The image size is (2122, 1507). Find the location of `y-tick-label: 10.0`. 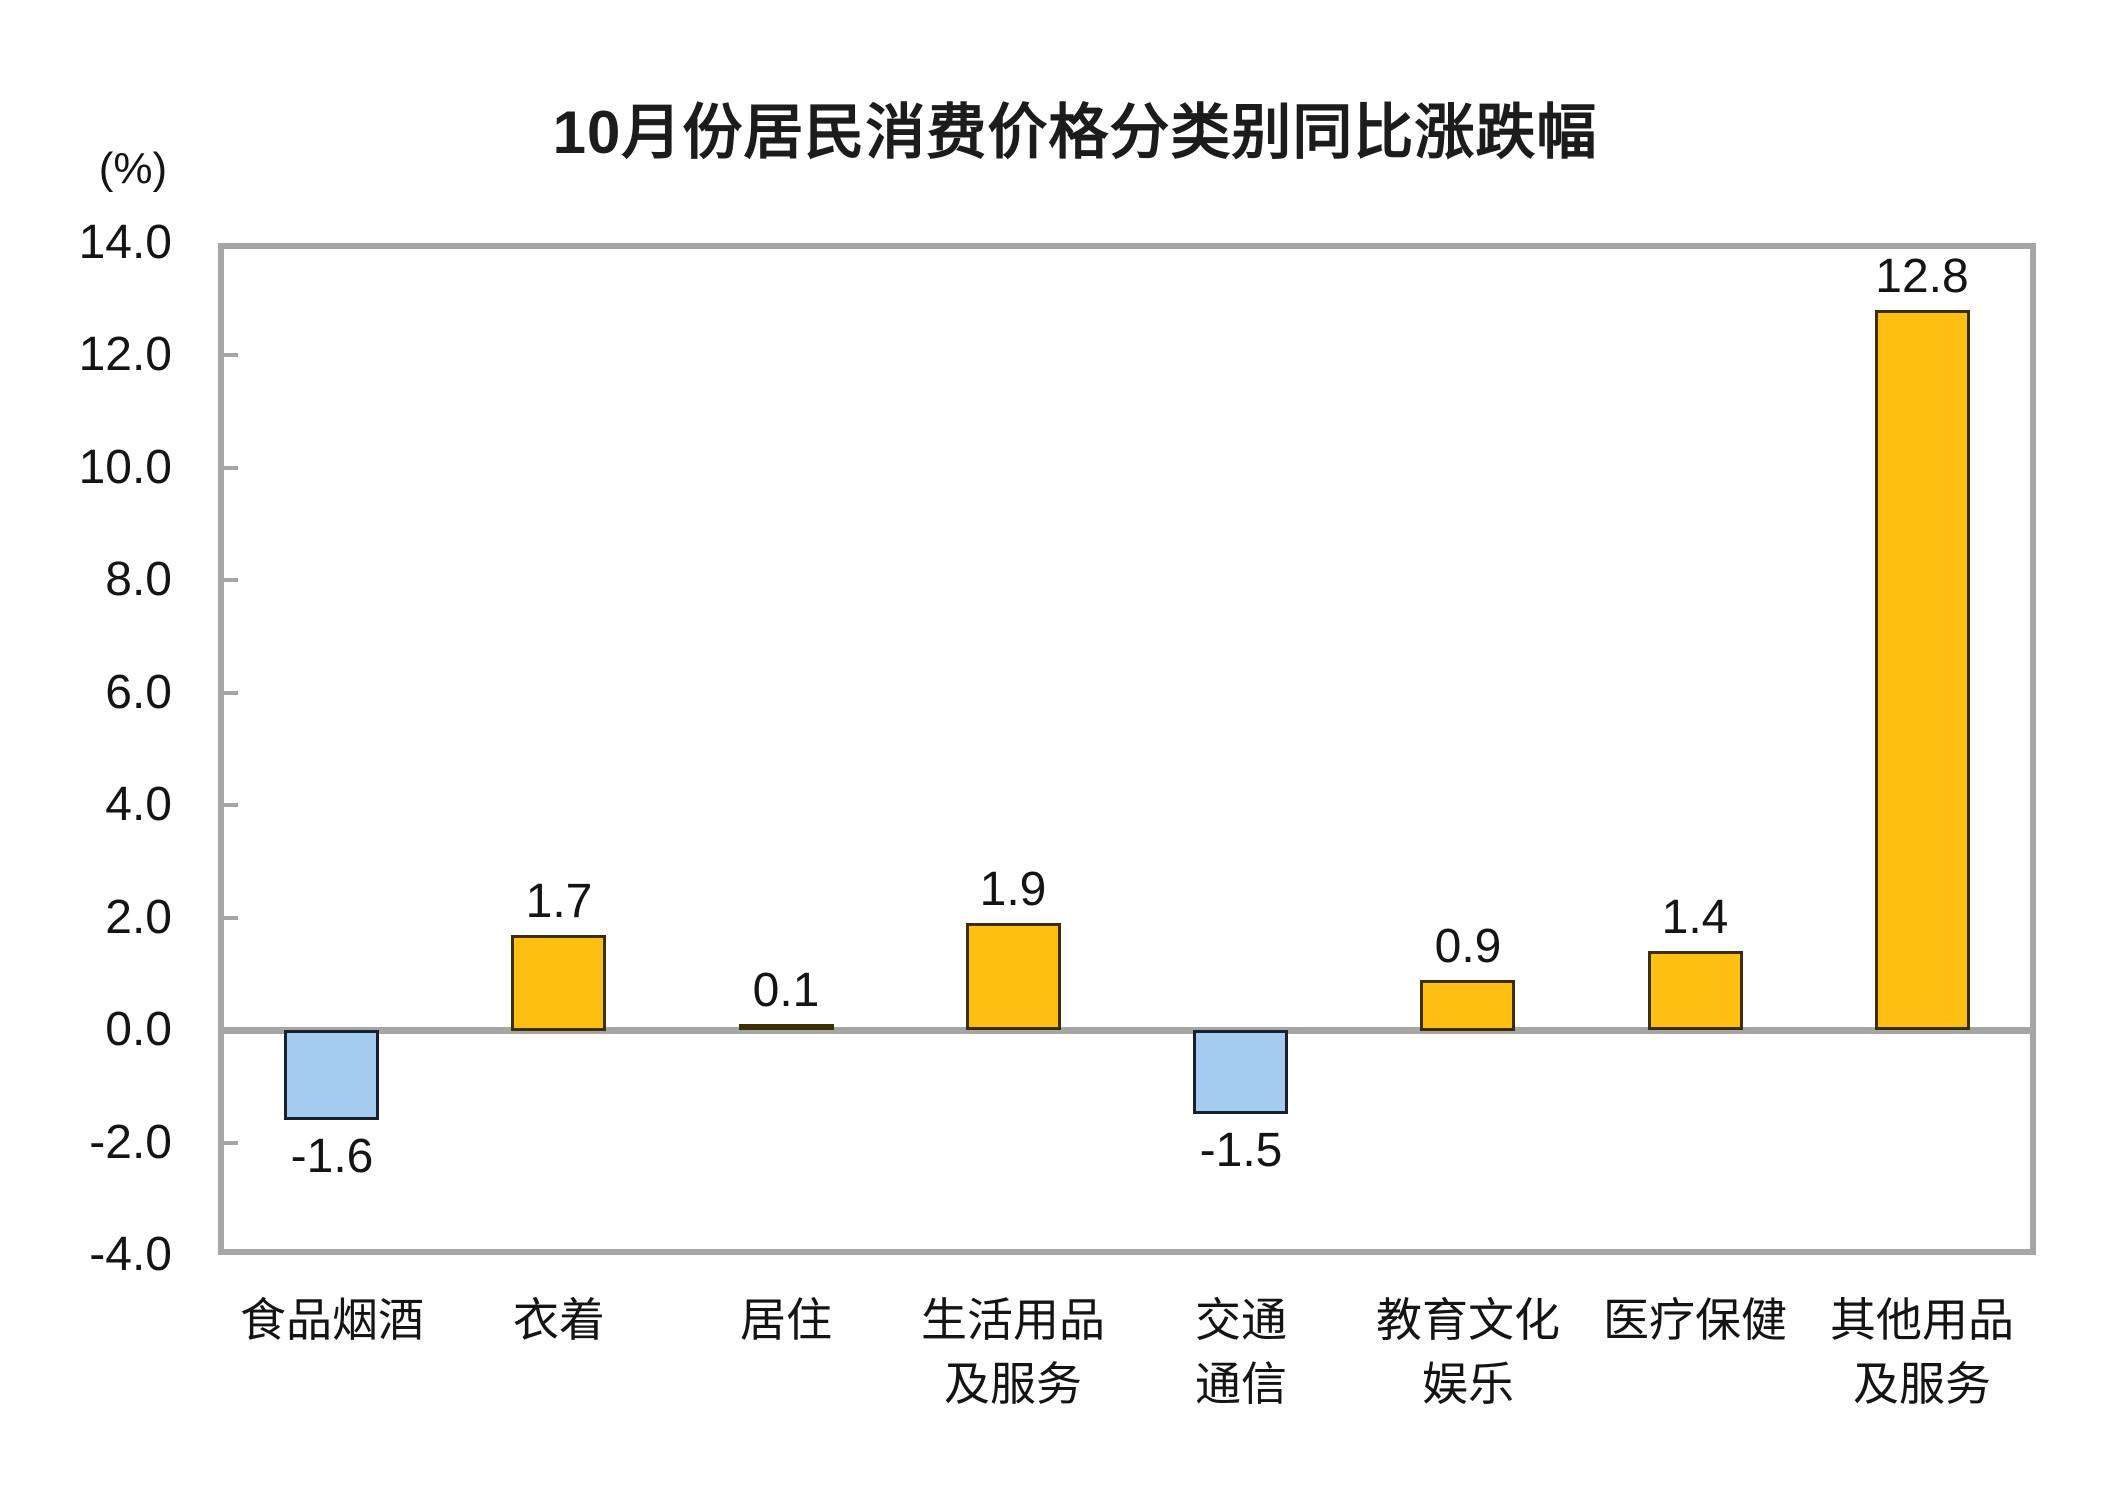

y-tick-label: 10.0 is located at coordinates (125, 467).